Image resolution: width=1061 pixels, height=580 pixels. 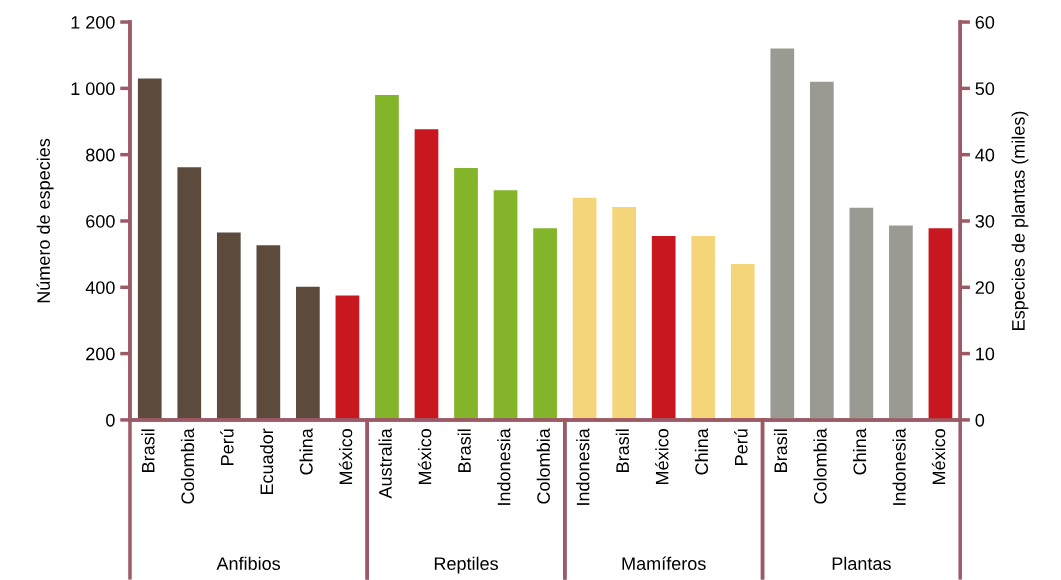 I want to click on text: Anfibios, so click(x=248, y=563).